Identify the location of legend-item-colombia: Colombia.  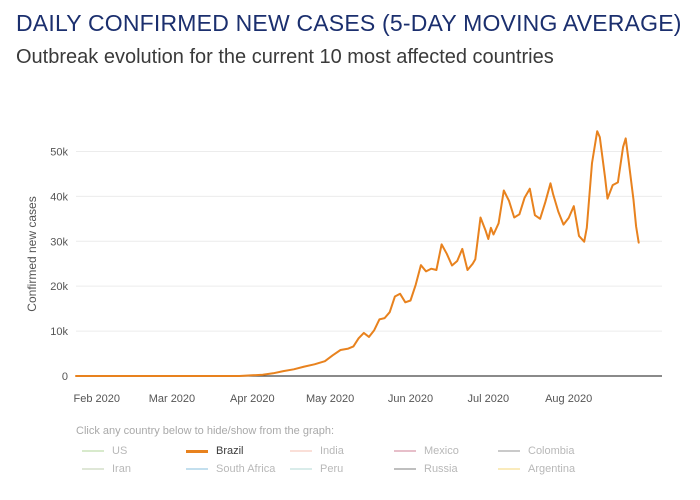
(550, 451).